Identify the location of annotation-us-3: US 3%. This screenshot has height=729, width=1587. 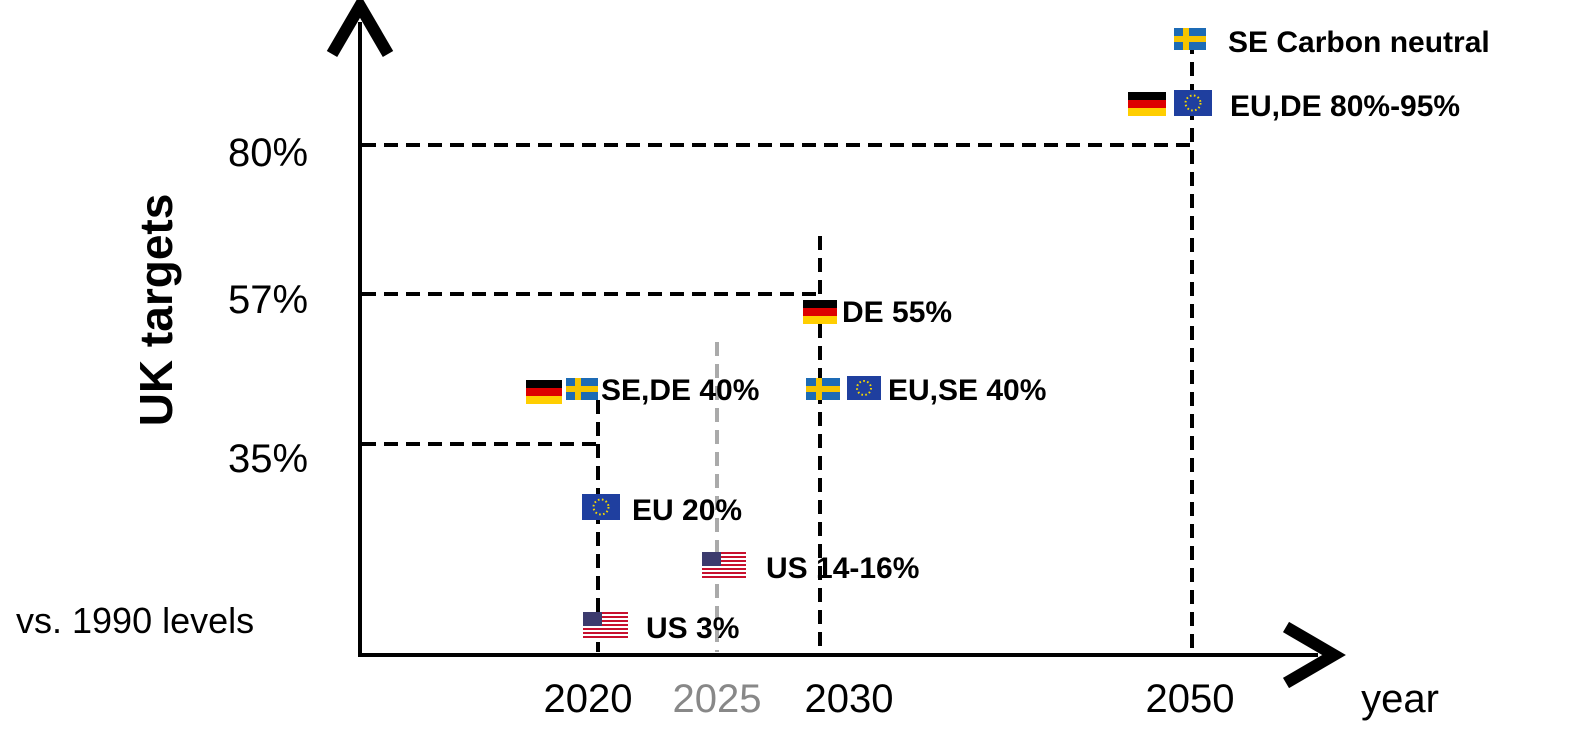
(661, 628).